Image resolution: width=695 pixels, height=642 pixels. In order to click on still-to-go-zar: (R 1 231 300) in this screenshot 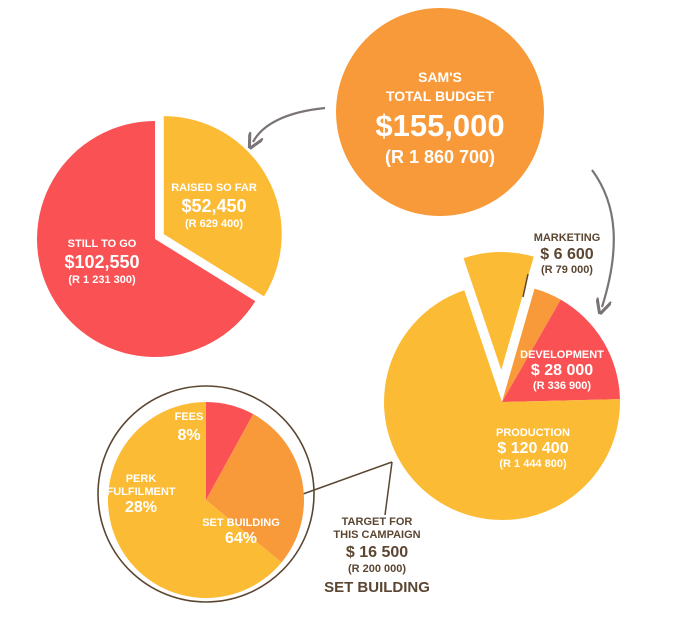, I will do `click(102, 280)`.